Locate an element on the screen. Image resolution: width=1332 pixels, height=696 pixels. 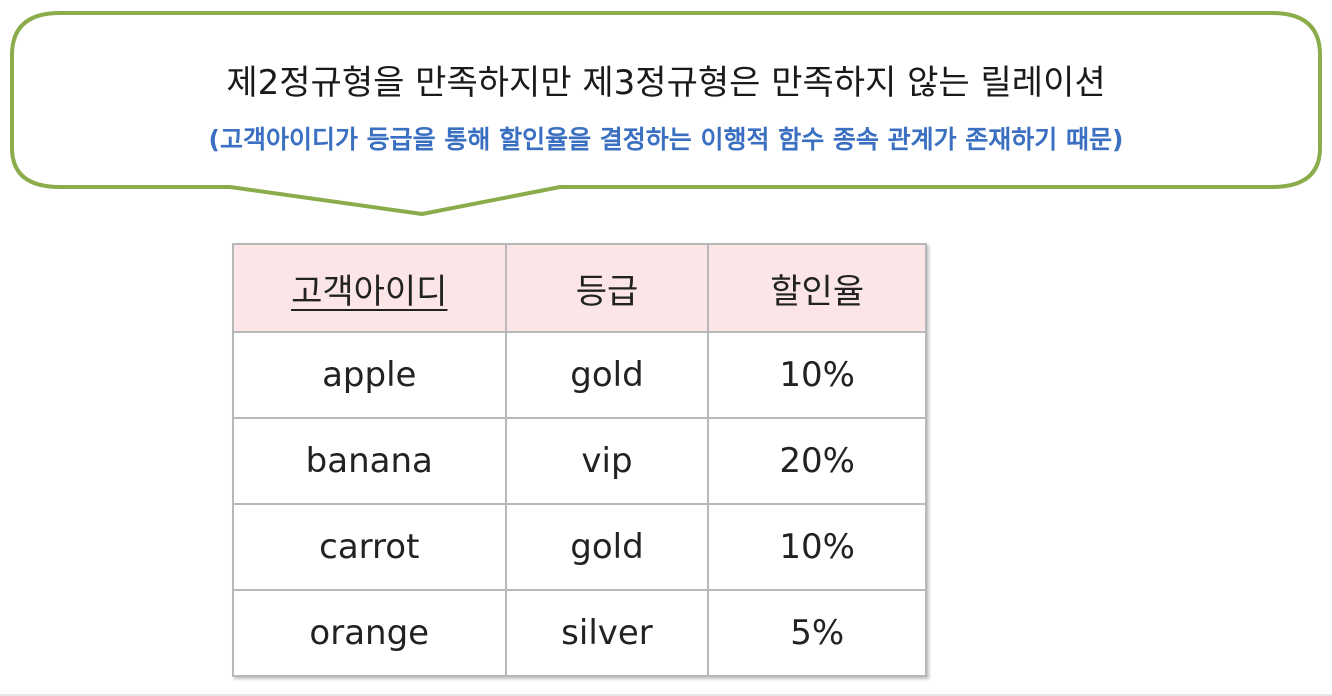
cell-grade: vip is located at coordinates (607, 461).